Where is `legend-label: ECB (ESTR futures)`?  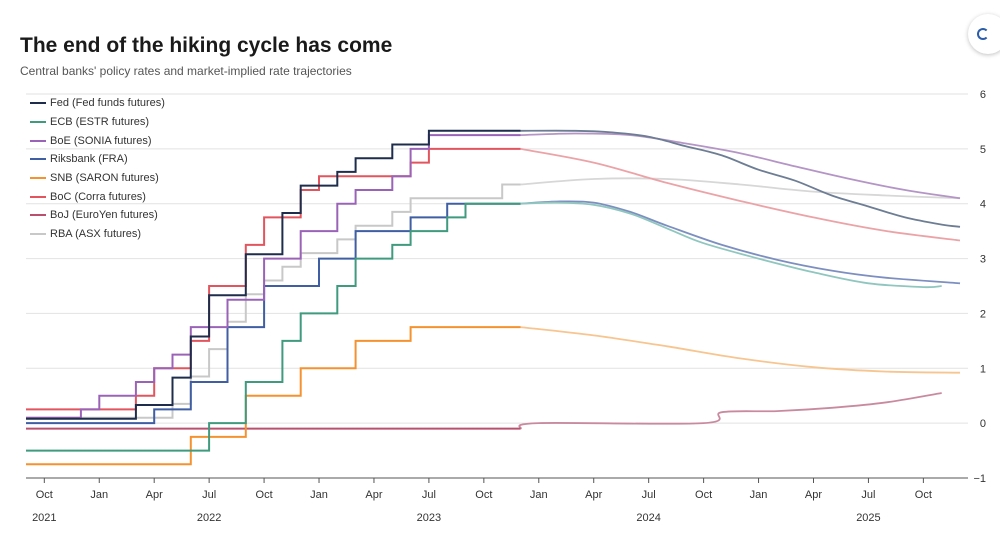
legend-label: ECB (ESTR futures) is located at coordinates (100, 122).